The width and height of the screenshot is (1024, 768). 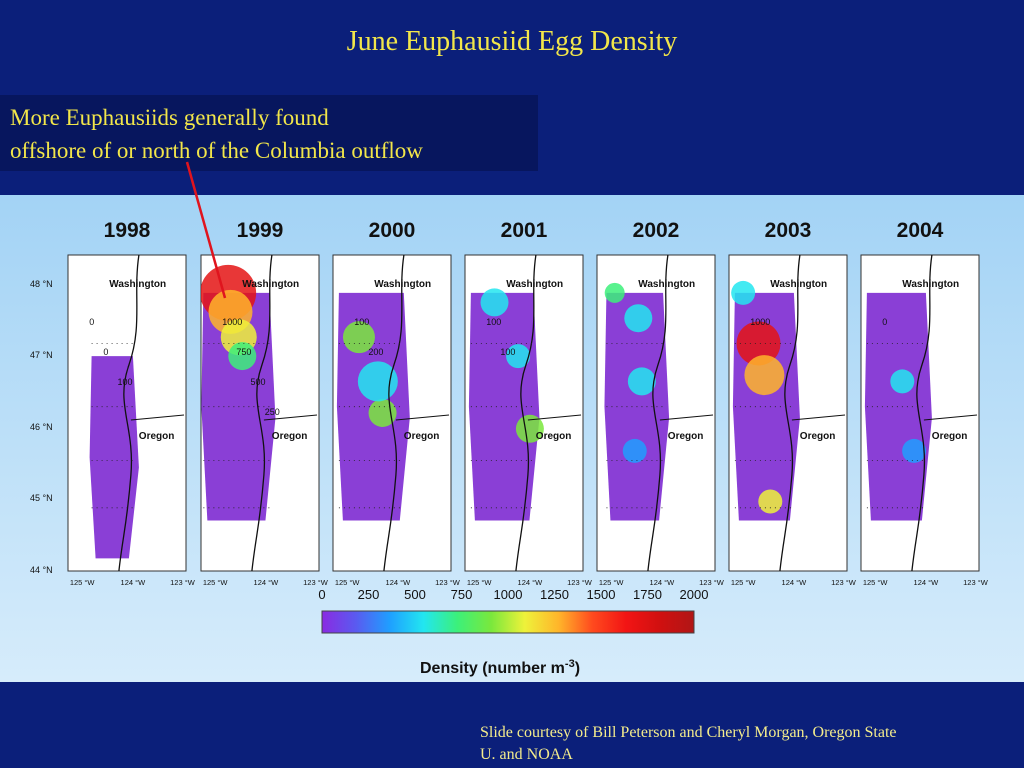 I want to click on latitude-label: 44 °N, so click(x=41, y=570).